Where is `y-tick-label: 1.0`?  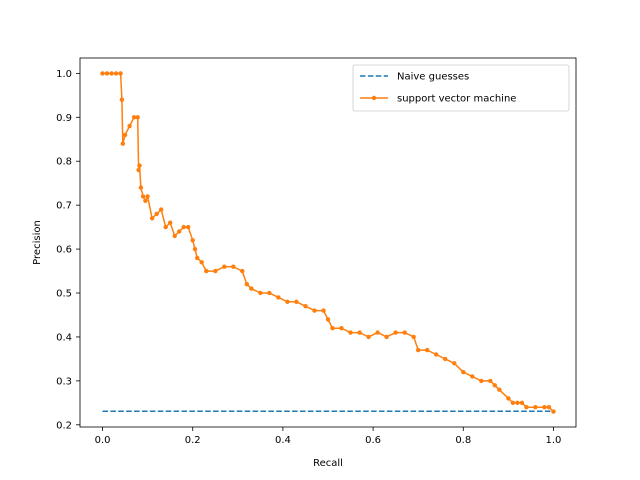
y-tick-label: 1.0 is located at coordinates (64, 74).